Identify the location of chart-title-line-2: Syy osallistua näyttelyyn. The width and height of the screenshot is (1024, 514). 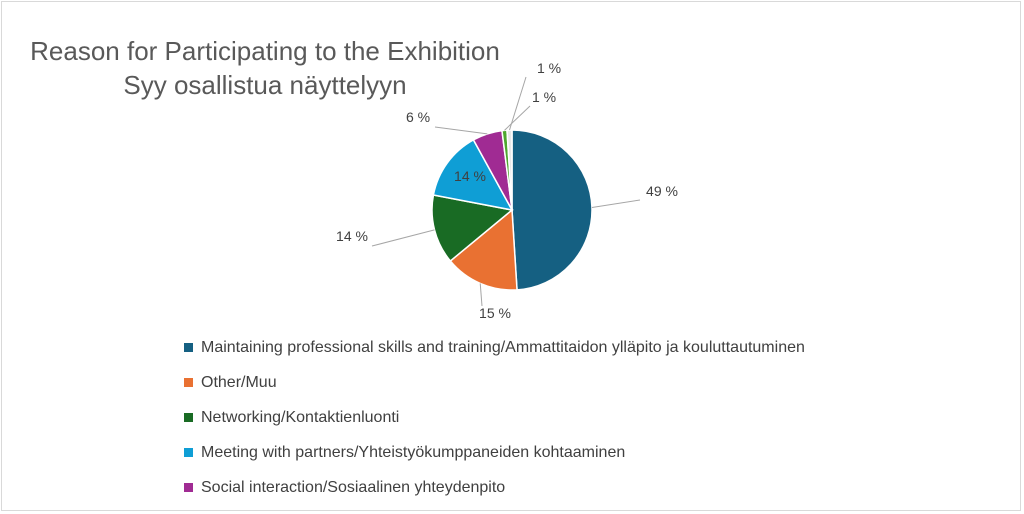
(265, 85).